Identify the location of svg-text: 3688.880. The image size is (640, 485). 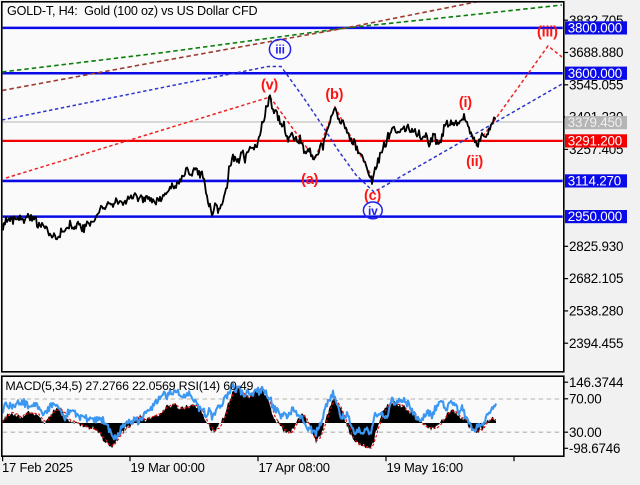
(596, 52).